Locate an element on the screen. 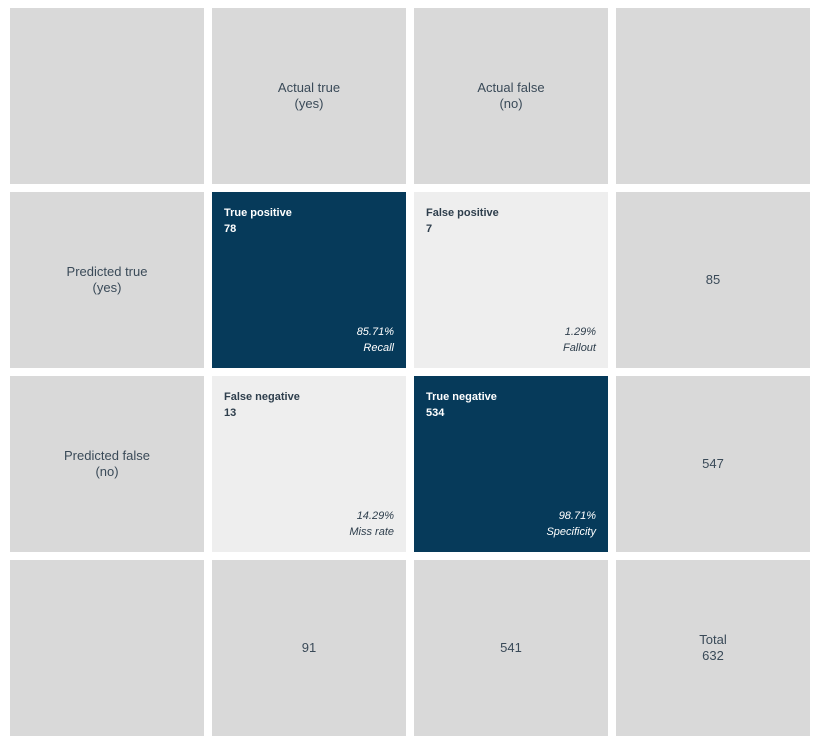 This screenshot has height=742, width=815. header-actual-false: Actual false (no) is located at coordinates (511, 96).